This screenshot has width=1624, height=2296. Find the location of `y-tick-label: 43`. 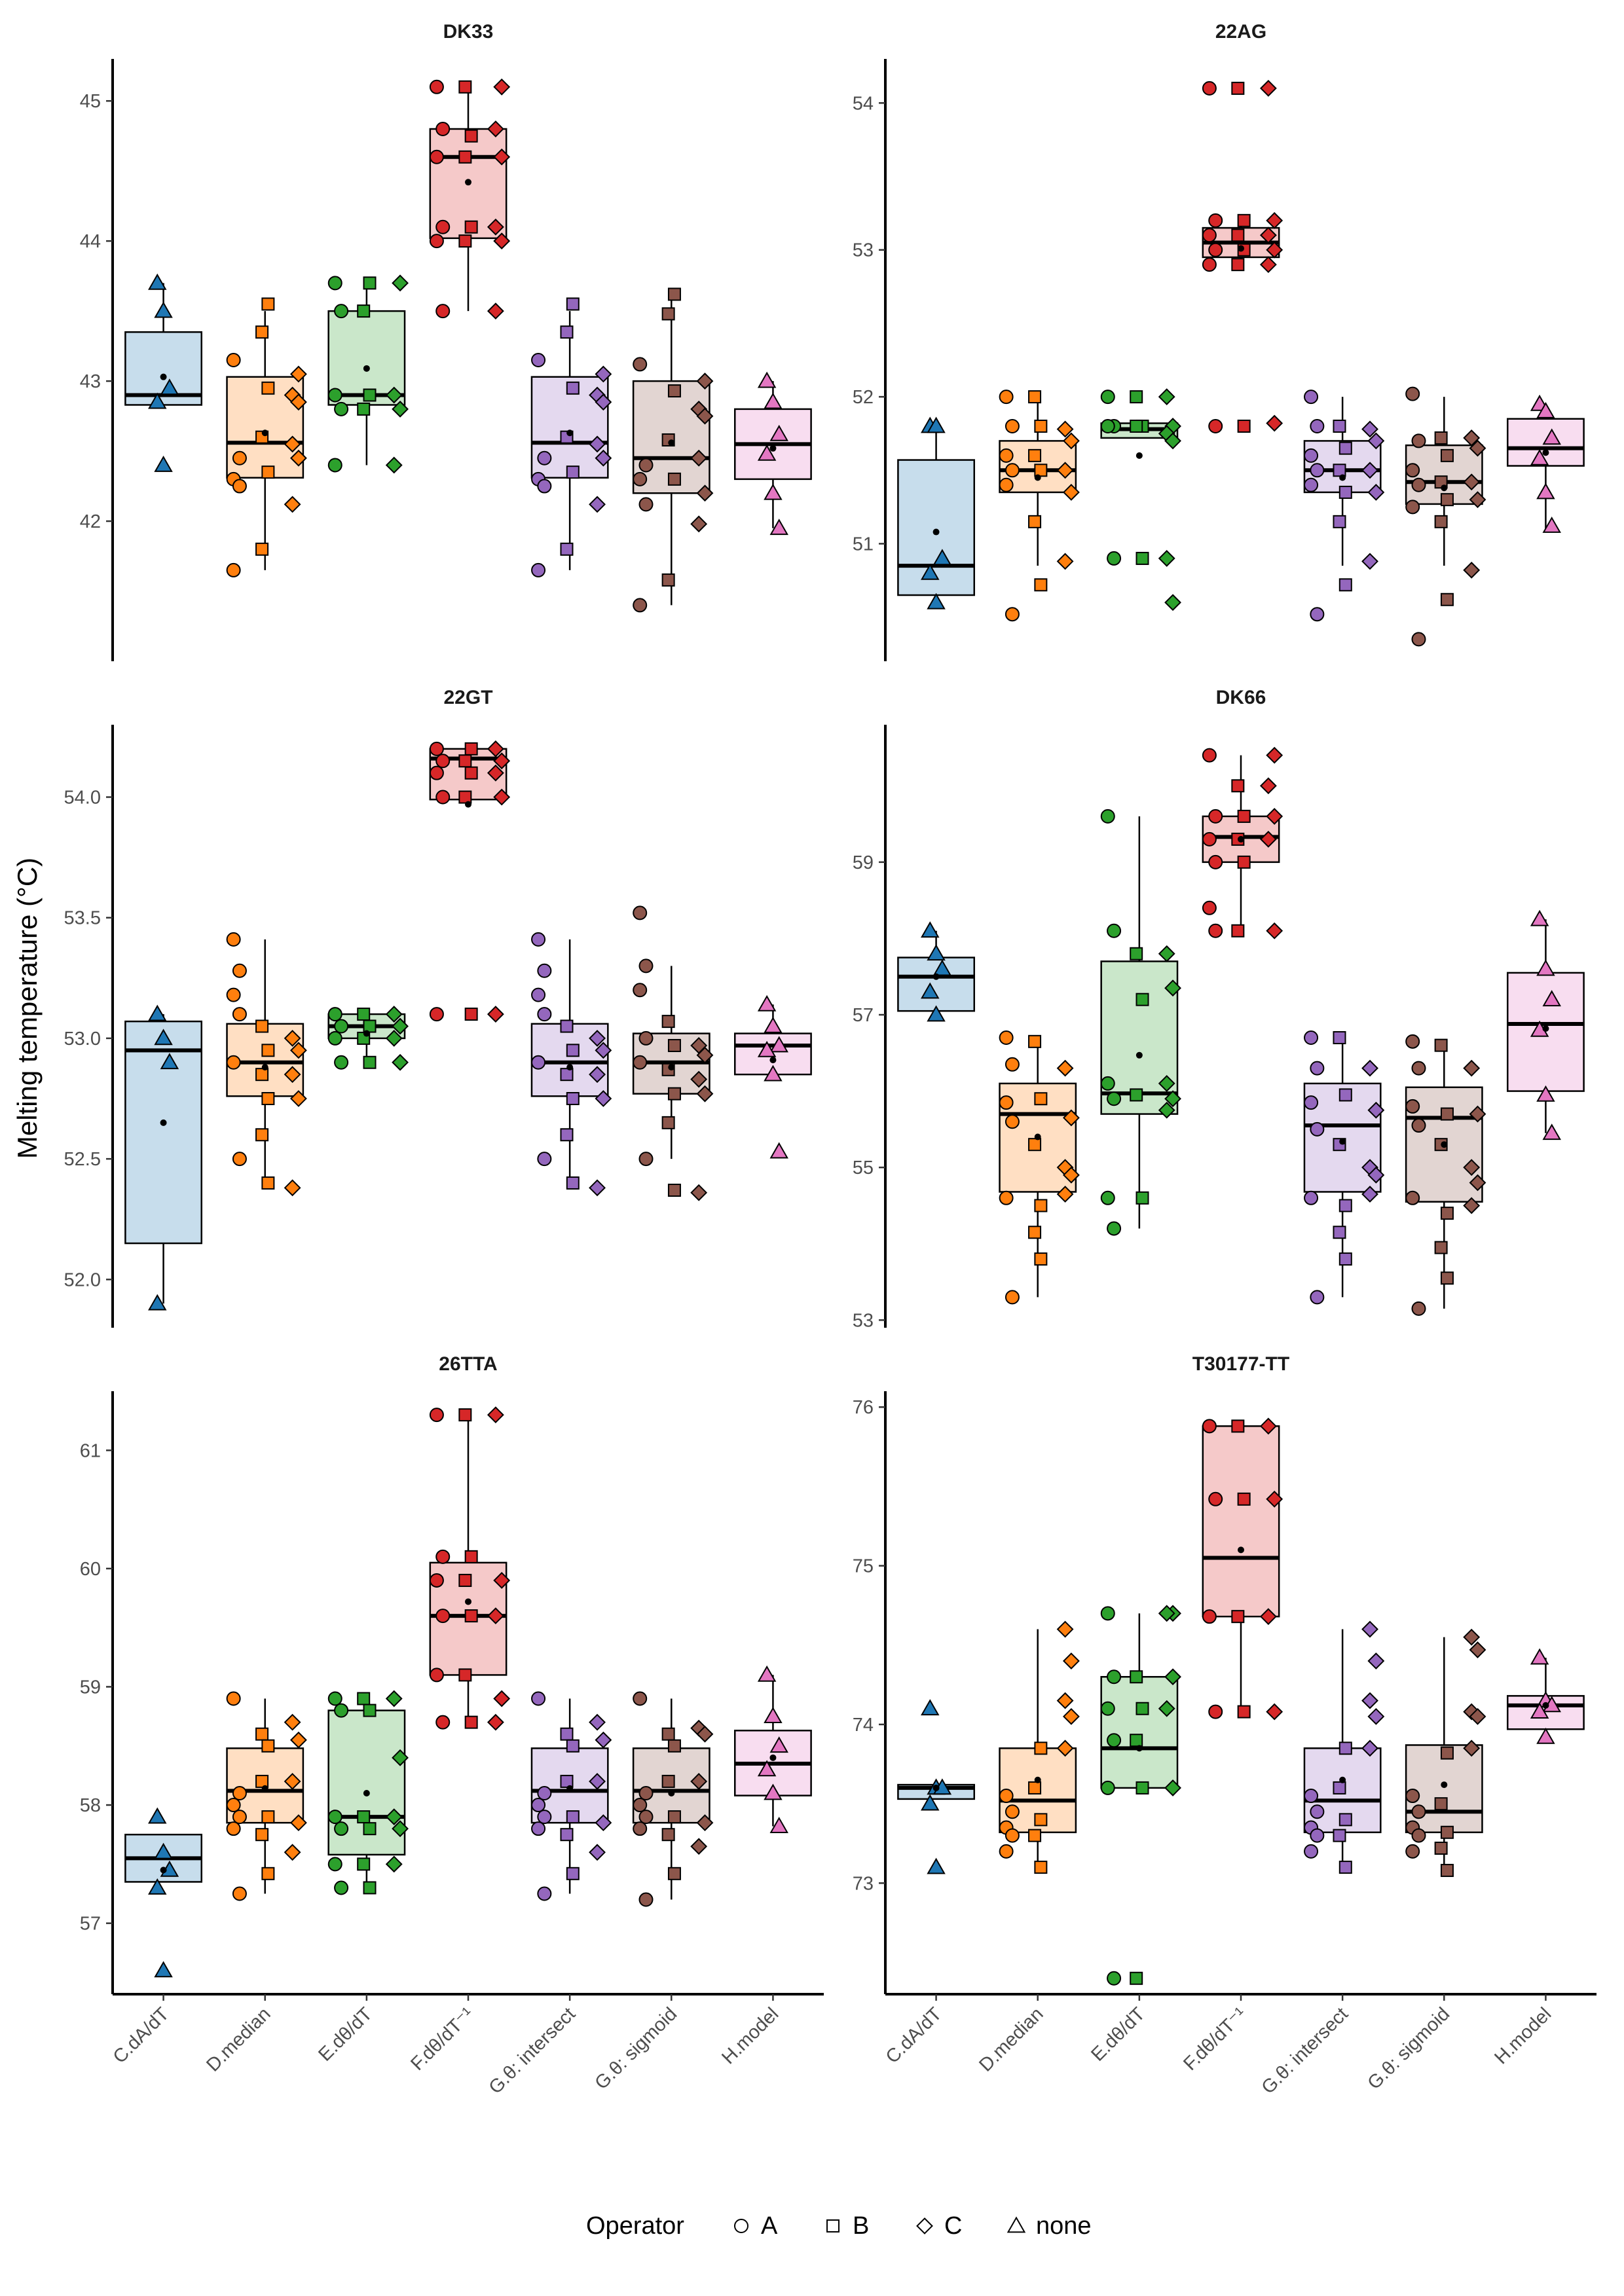

y-tick-label: 43 is located at coordinates (90, 381).